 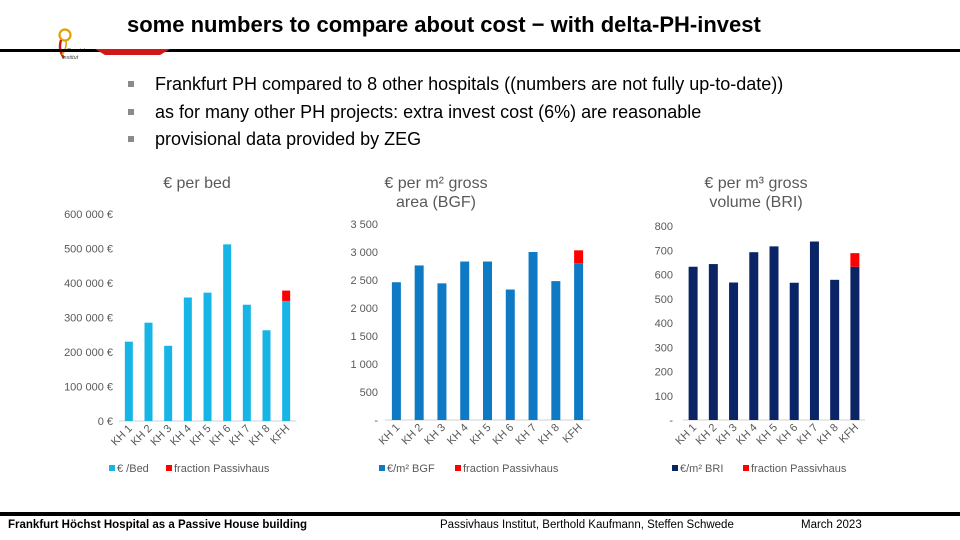 I want to click on y-tick-label: 300 000 €, so click(x=88, y=319).